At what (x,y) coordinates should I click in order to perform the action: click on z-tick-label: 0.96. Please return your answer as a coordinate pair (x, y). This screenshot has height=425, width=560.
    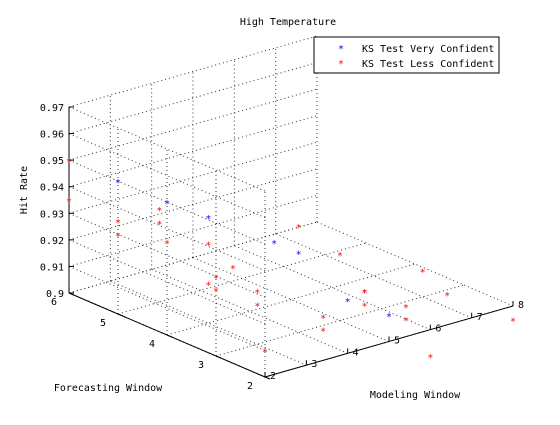
    Looking at the image, I should click on (52, 135).